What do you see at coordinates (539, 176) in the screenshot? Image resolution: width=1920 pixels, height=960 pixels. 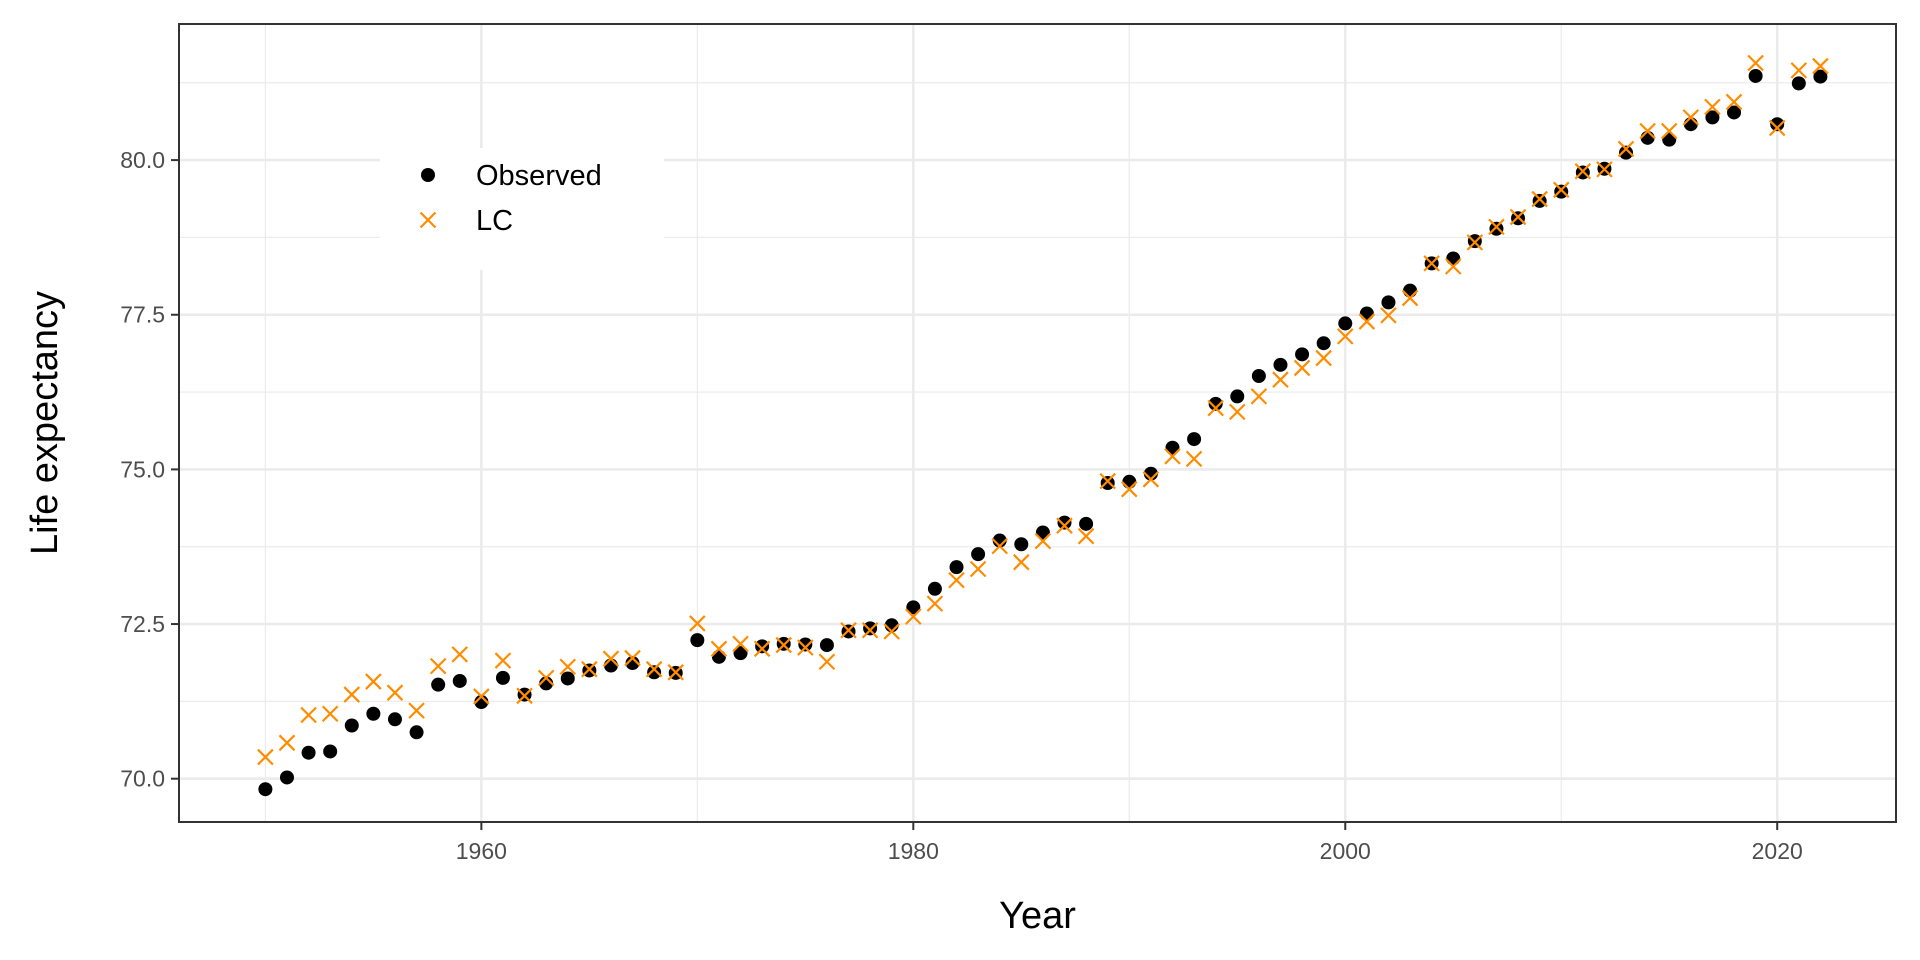 I see `legend-label-observed: Observed` at bounding box center [539, 176].